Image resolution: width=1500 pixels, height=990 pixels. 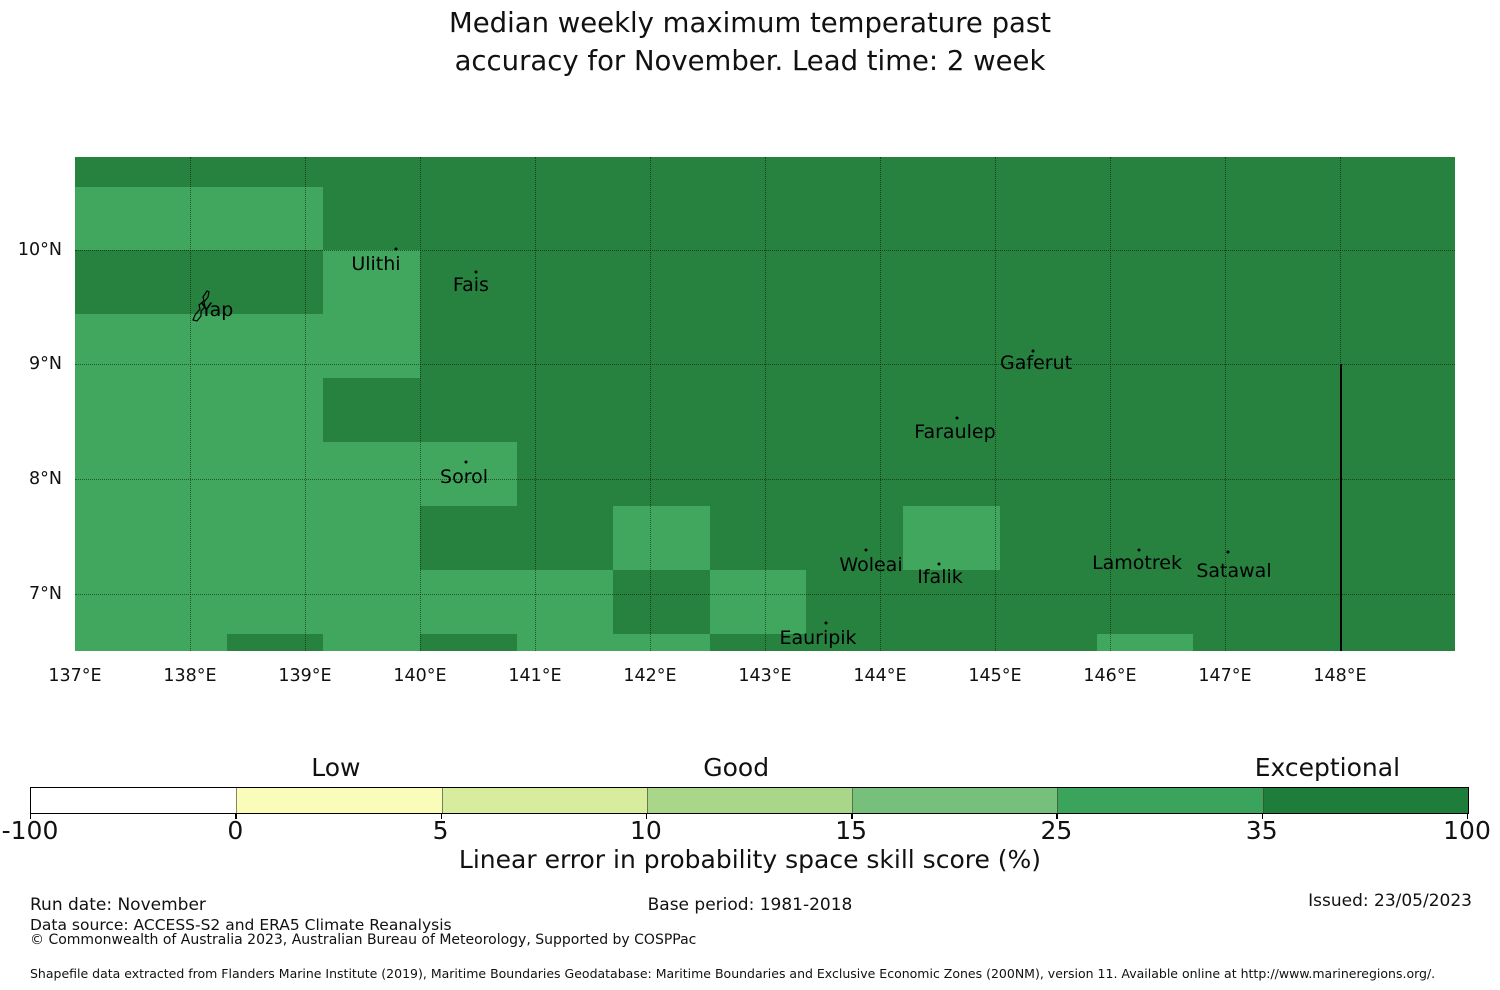 What do you see at coordinates (871, 565) in the screenshot?
I see `island-label: Woleai` at bounding box center [871, 565].